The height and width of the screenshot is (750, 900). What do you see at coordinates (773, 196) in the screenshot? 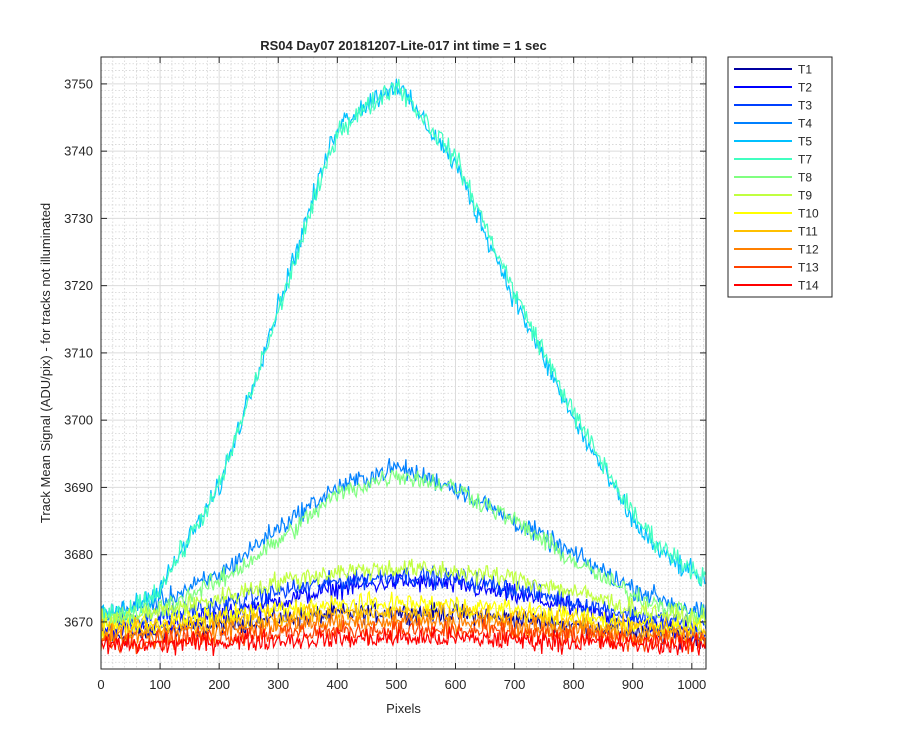
I see `legend-item-t9: T9` at bounding box center [773, 196].